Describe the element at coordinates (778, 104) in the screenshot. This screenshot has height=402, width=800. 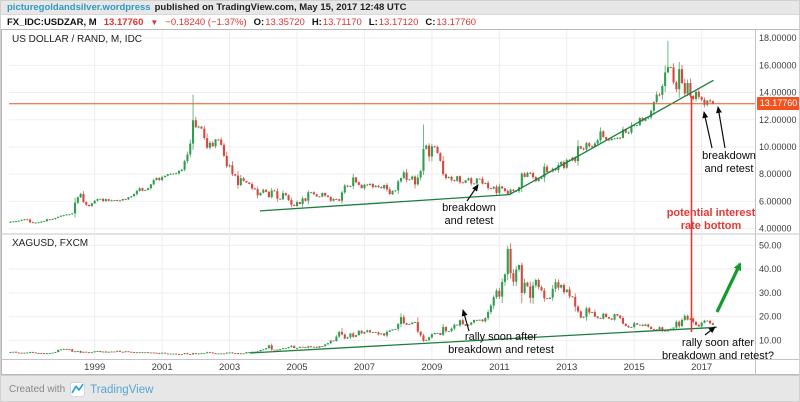
I see `last-price-axis-label: 13.17760` at that location.